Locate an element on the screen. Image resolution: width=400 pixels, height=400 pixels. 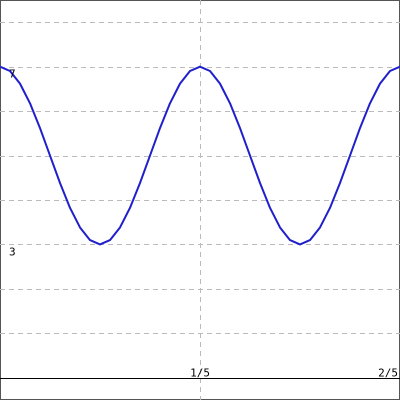
x-tick-label: 1/5 is located at coordinates (200, 373).